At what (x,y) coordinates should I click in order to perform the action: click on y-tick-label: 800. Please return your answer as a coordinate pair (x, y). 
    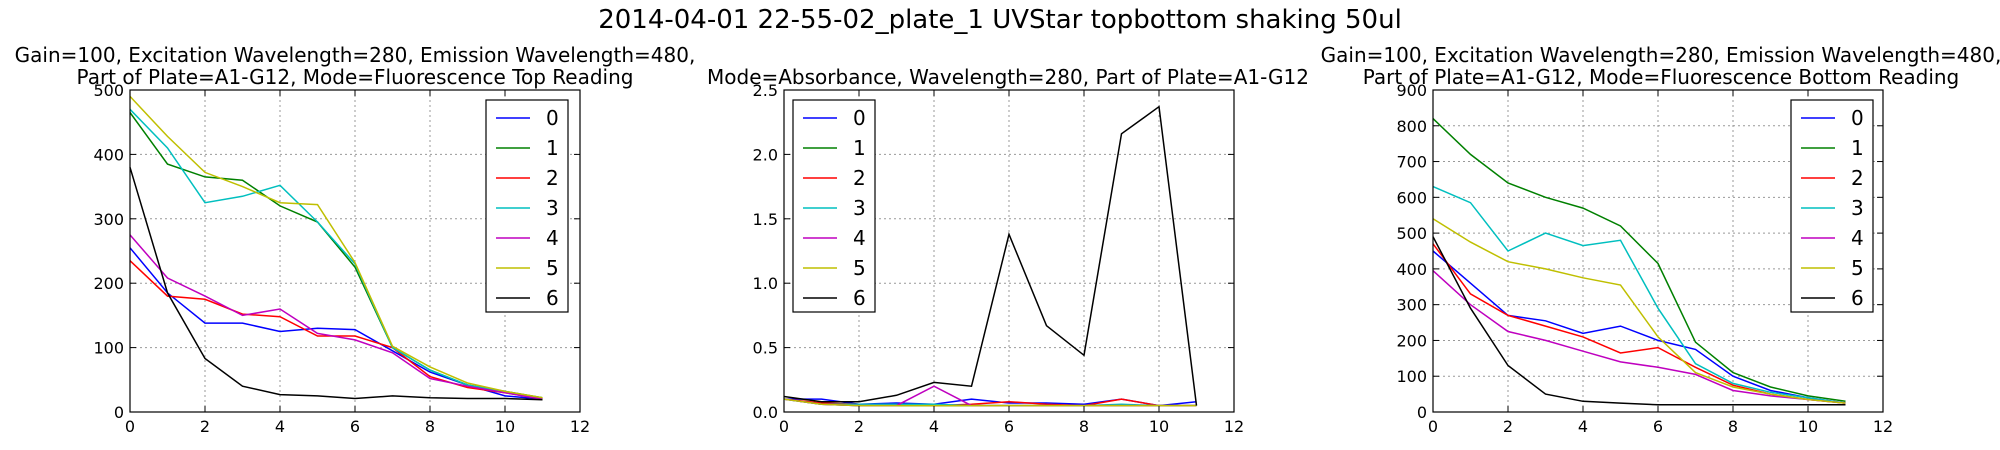
    Looking at the image, I should click on (1411, 126).